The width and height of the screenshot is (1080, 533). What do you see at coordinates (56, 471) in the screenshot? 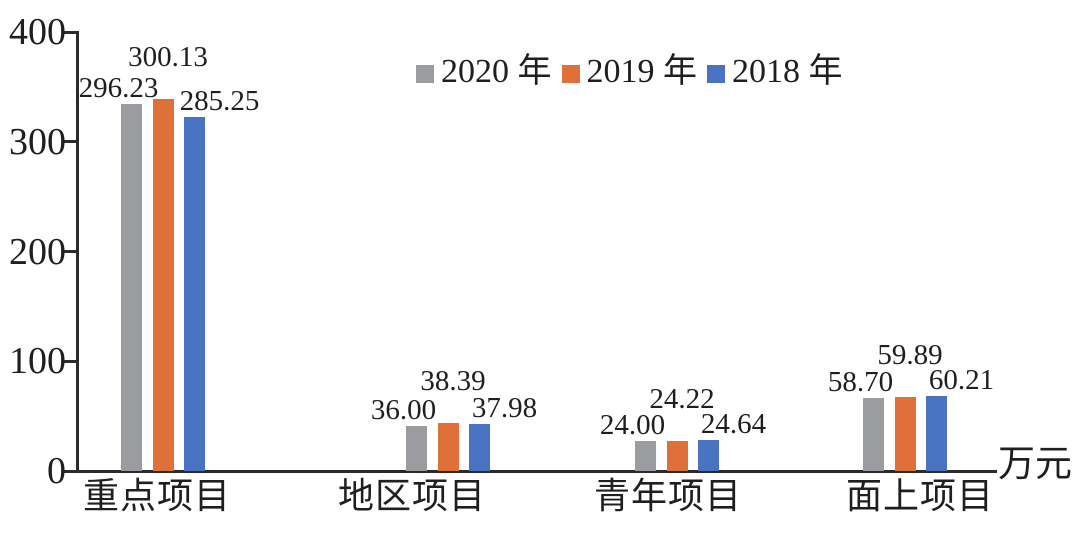
I see `y-axis-tick-label: 0` at bounding box center [56, 471].